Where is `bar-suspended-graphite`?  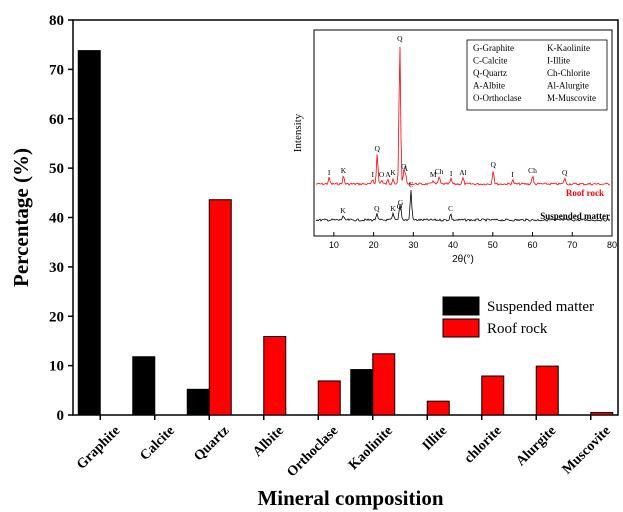
bar-suspended-graphite is located at coordinates (89, 233).